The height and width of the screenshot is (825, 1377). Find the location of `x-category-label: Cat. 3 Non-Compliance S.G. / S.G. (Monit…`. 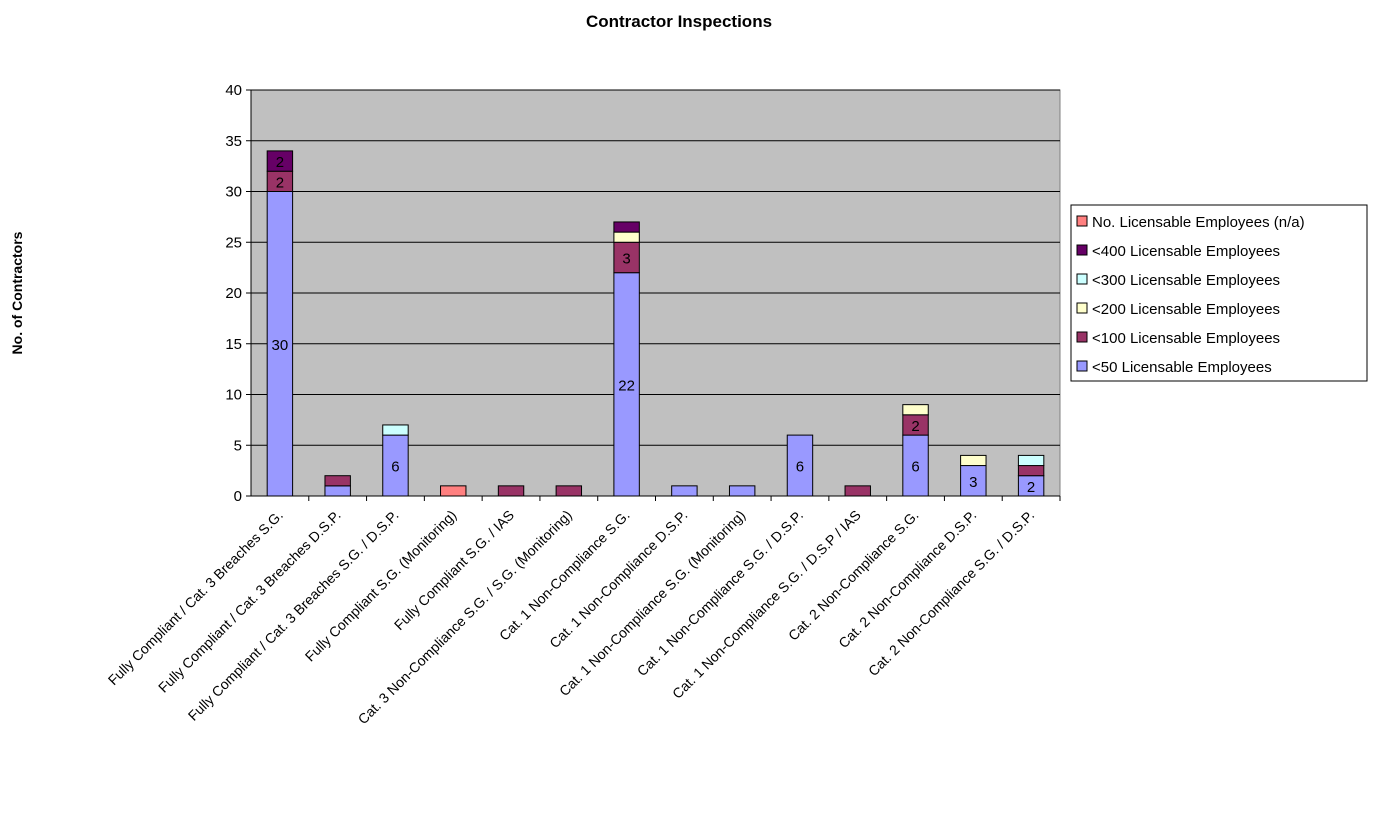

x-category-label: Cat. 3 Non-Compliance S.G. / S.G. (Monit… is located at coordinates (465, 617).